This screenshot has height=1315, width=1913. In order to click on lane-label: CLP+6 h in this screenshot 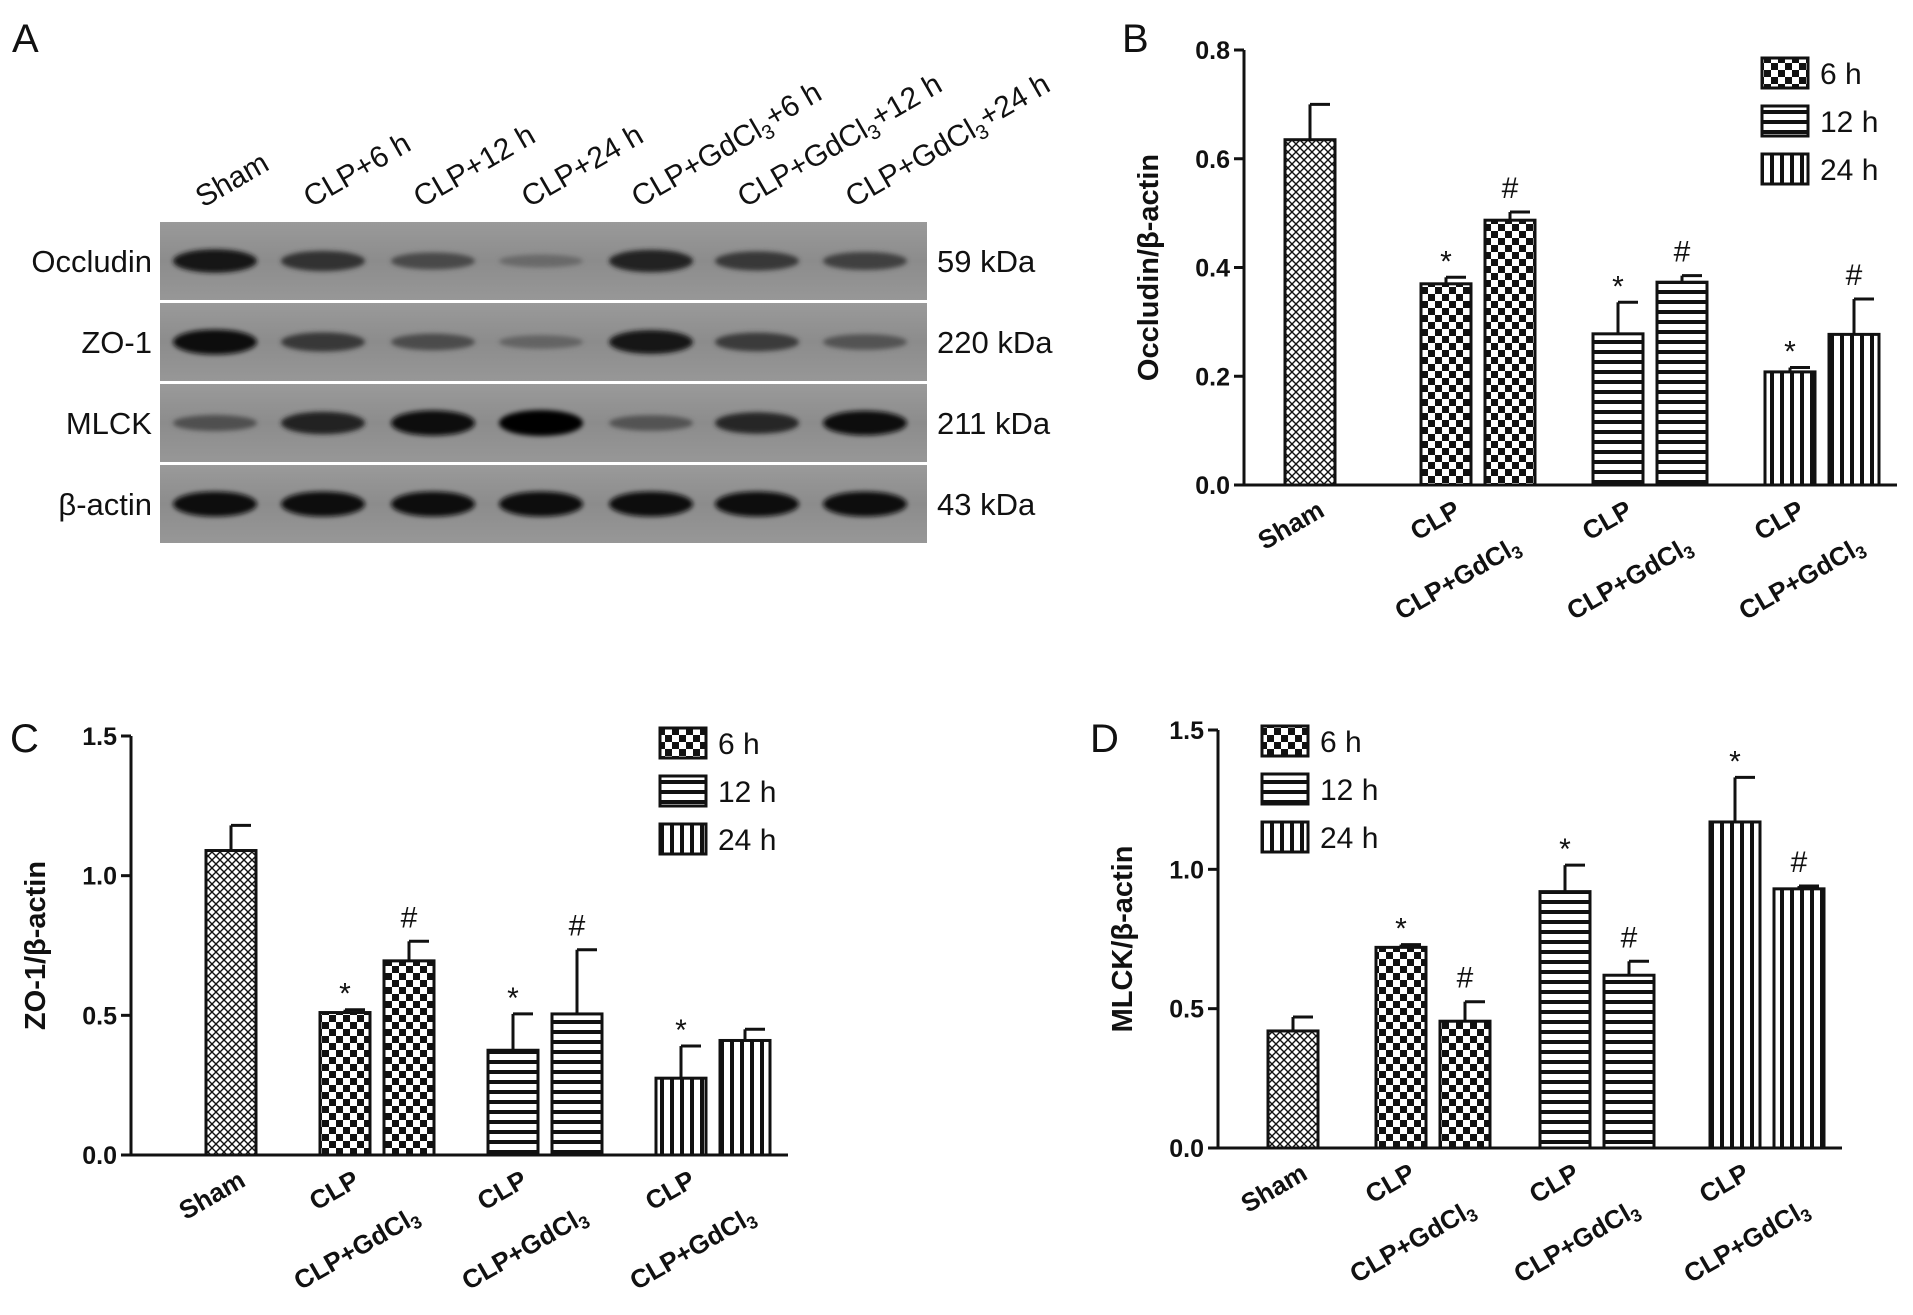, I will do `click(357, 170)`.